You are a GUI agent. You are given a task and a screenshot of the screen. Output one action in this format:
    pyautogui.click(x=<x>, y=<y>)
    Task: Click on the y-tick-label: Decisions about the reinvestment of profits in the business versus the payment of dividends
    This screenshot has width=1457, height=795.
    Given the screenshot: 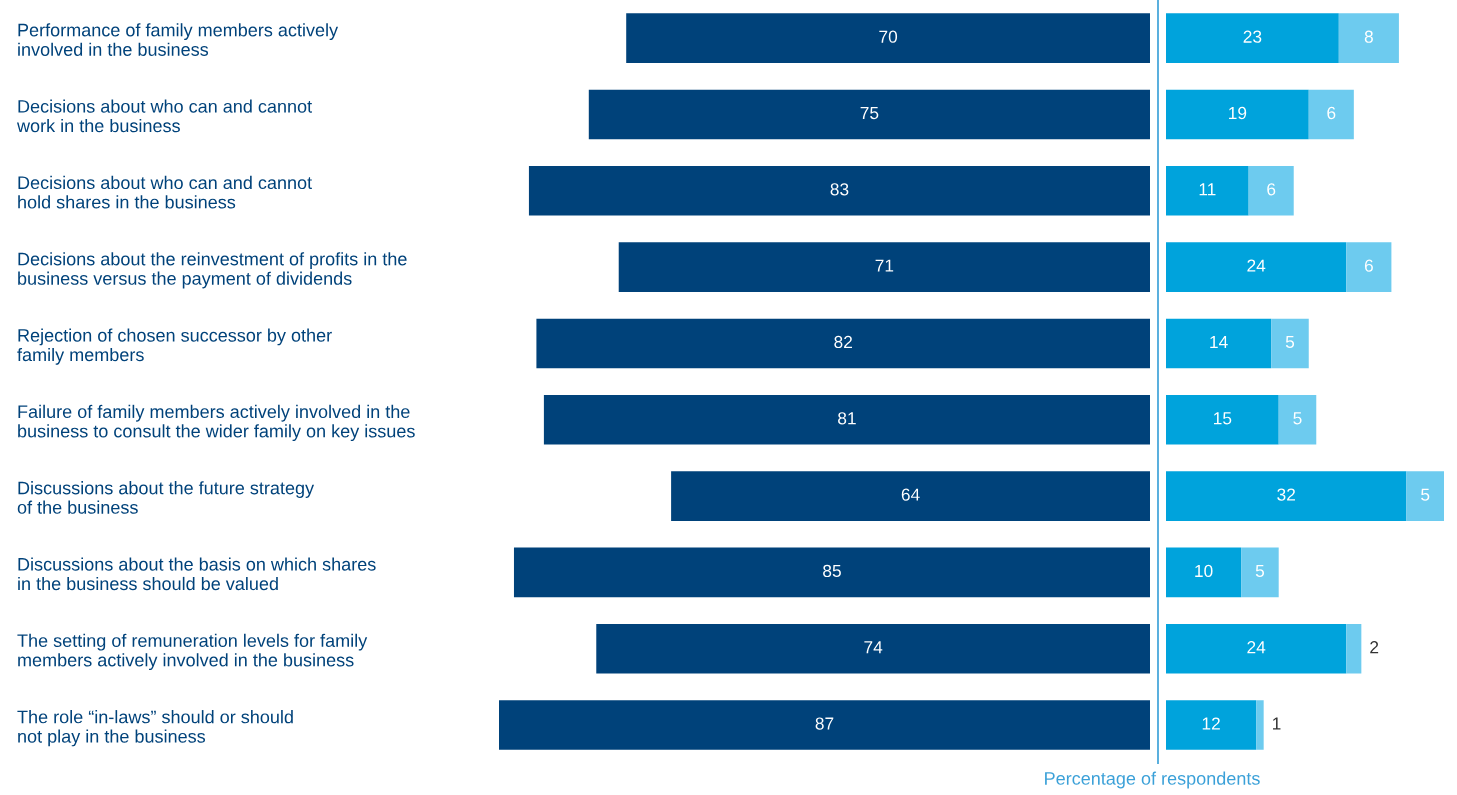 What is the action you would take?
    pyautogui.click(x=212, y=270)
    